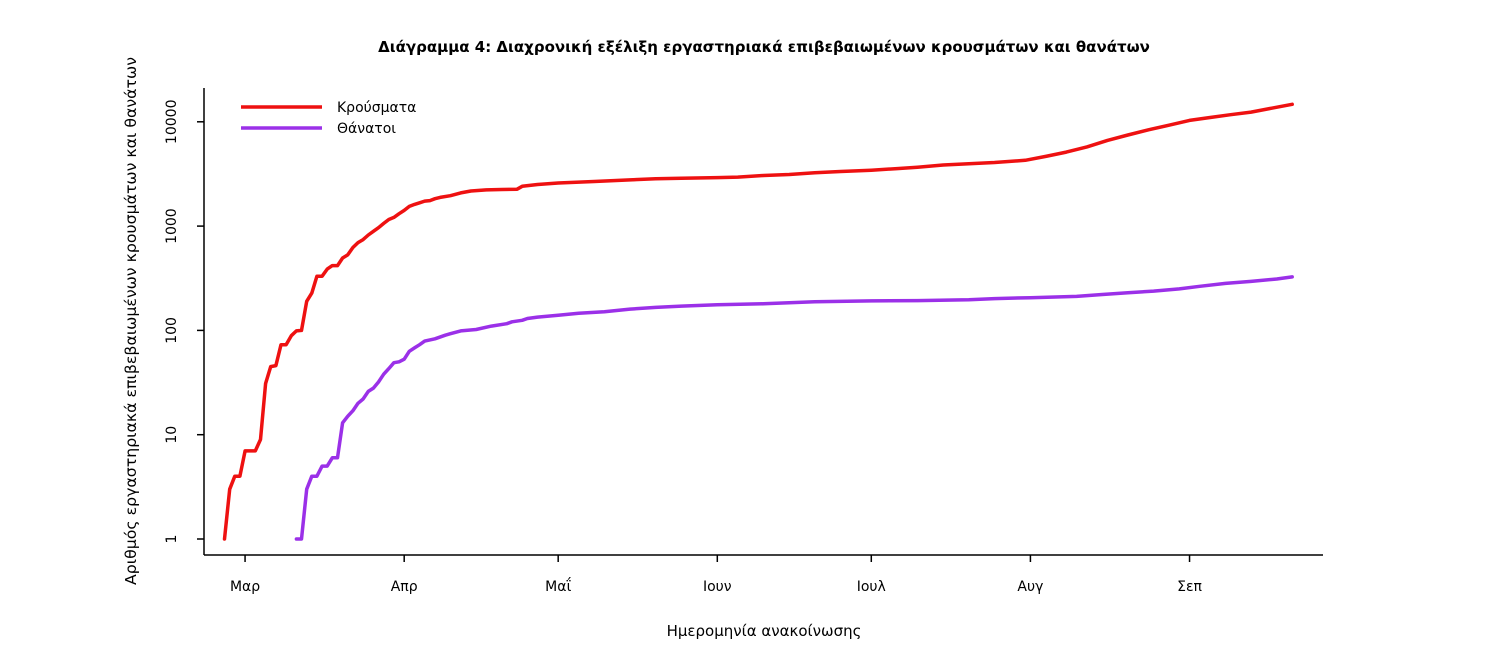 This screenshot has width=1498, height=664. What do you see at coordinates (716, 575) in the screenshot?
I see `x-ticks: Μαρ Απρ Μαΐ Ιουν Ιουλ Αυγ Σεπ` at bounding box center [716, 575].